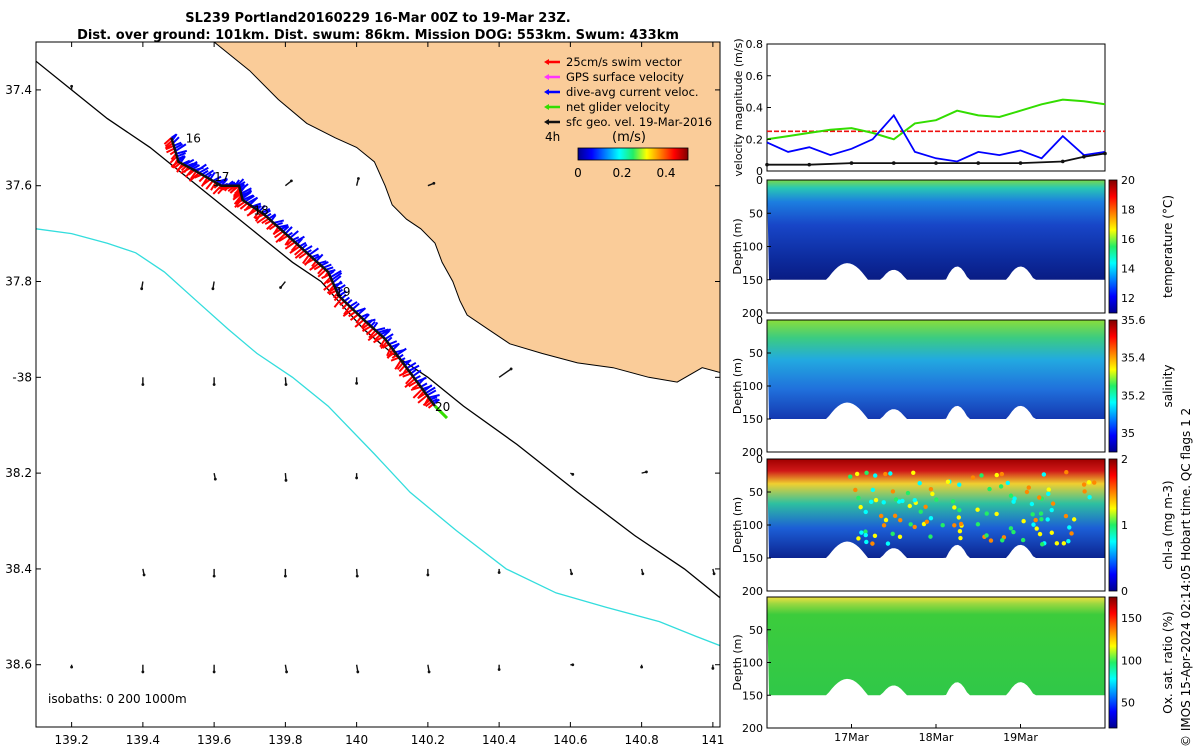 Image resolution: width=1200 pixels, height=750 pixels. What do you see at coordinates (1124, 591) in the screenshot?
I see `section-colorbar-tick-label: 0` at bounding box center [1124, 591].